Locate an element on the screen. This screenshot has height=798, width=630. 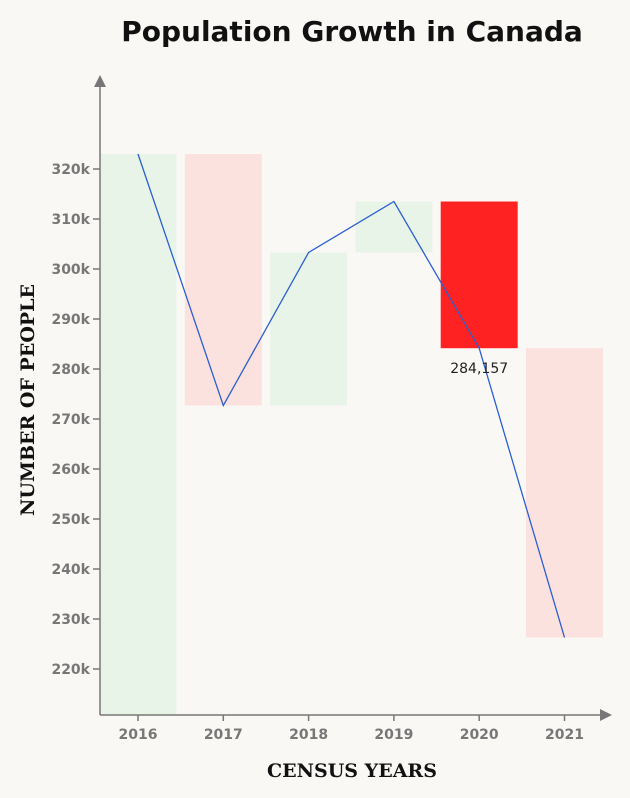
bar-2016 is located at coordinates (138, 434).